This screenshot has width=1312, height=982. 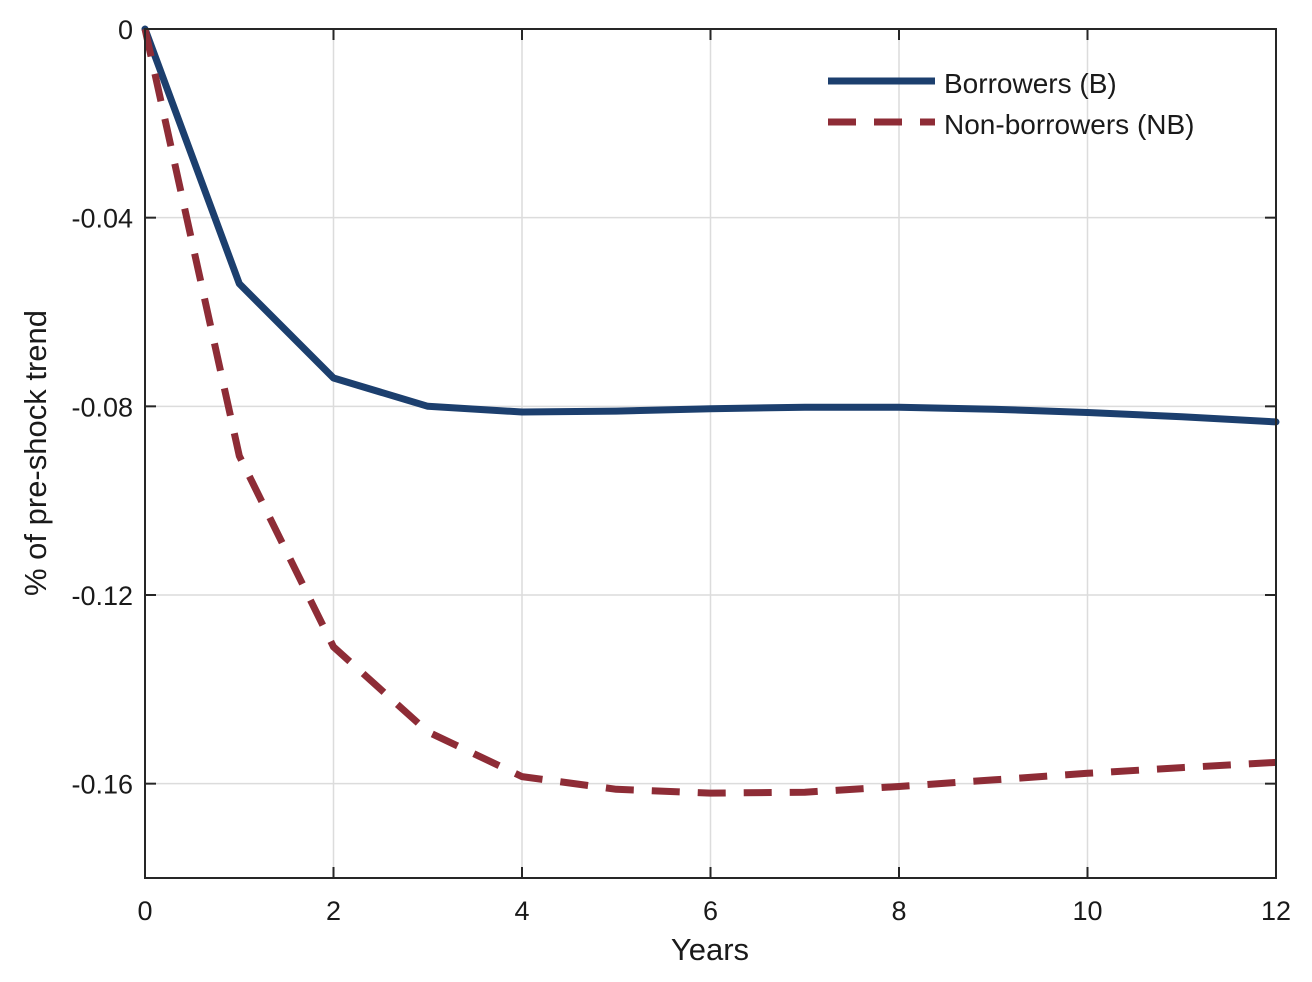 I want to click on y-tick-label: -0.12, so click(x=102, y=596).